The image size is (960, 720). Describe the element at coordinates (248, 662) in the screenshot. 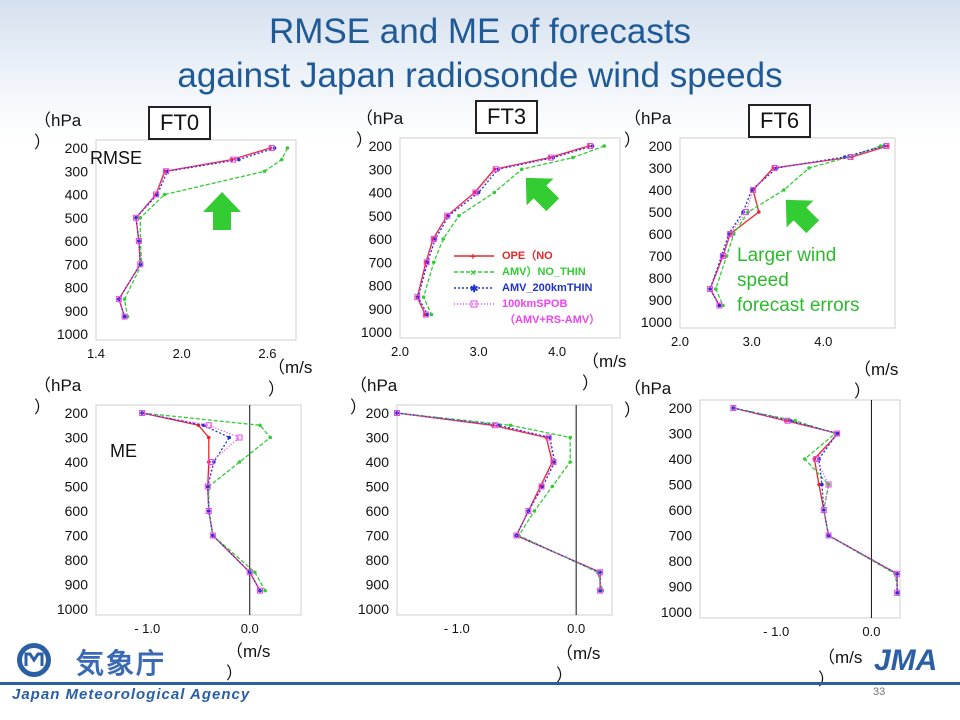

I see `ms-label-4: （m/s）` at that location.